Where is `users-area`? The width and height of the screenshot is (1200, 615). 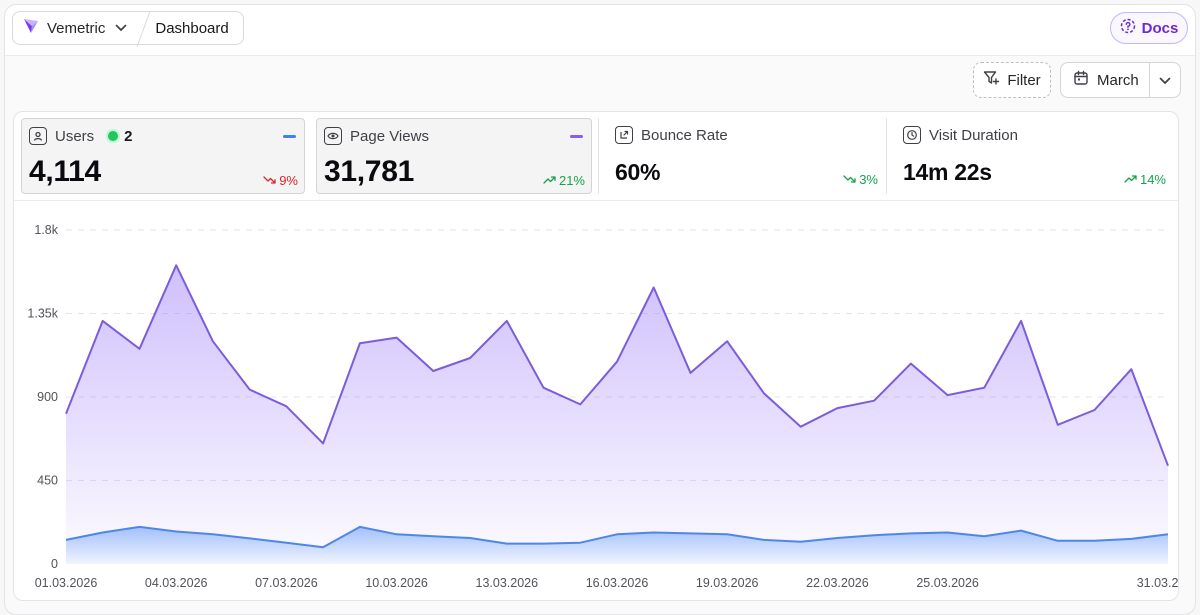 users-area is located at coordinates (617, 545).